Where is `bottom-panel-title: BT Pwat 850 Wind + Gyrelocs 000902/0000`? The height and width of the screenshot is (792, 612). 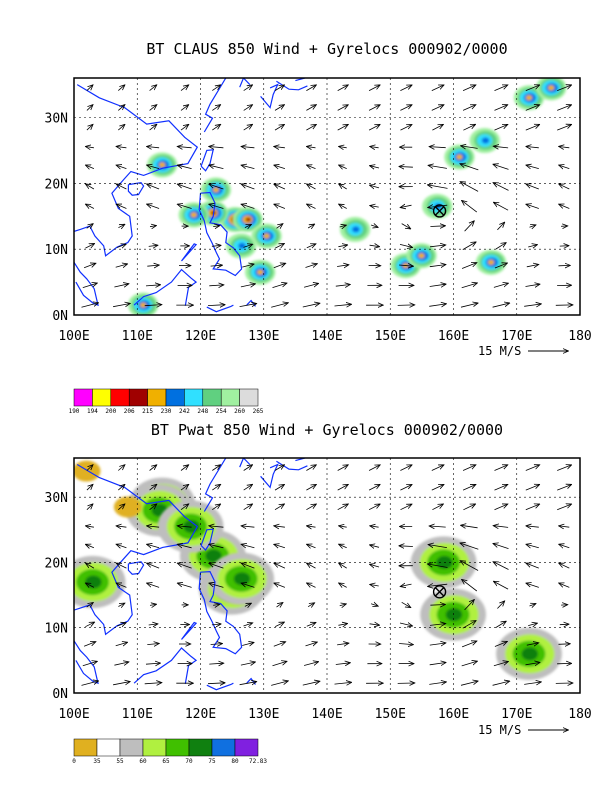 bottom-panel-title: BT Pwat 850 Wind + Gyrelocs 000902/0000 is located at coordinates (327, 430).